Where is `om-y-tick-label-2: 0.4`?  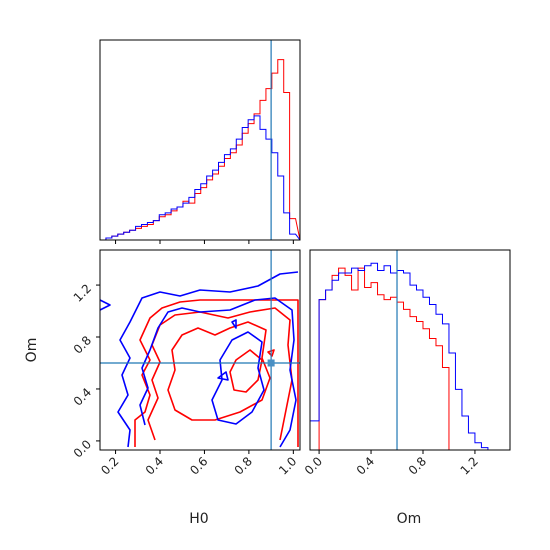
om-y-tick-label-2: 0.4 is located at coordinates (82, 396).